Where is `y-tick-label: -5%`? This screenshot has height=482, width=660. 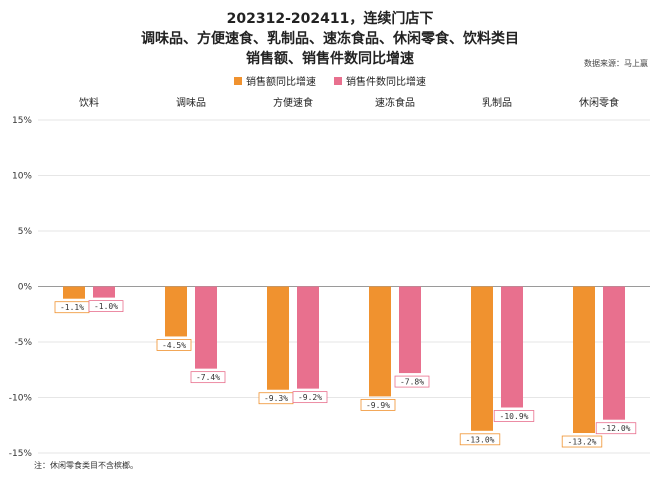
y-tick-label: -5% is located at coordinates (23, 343).